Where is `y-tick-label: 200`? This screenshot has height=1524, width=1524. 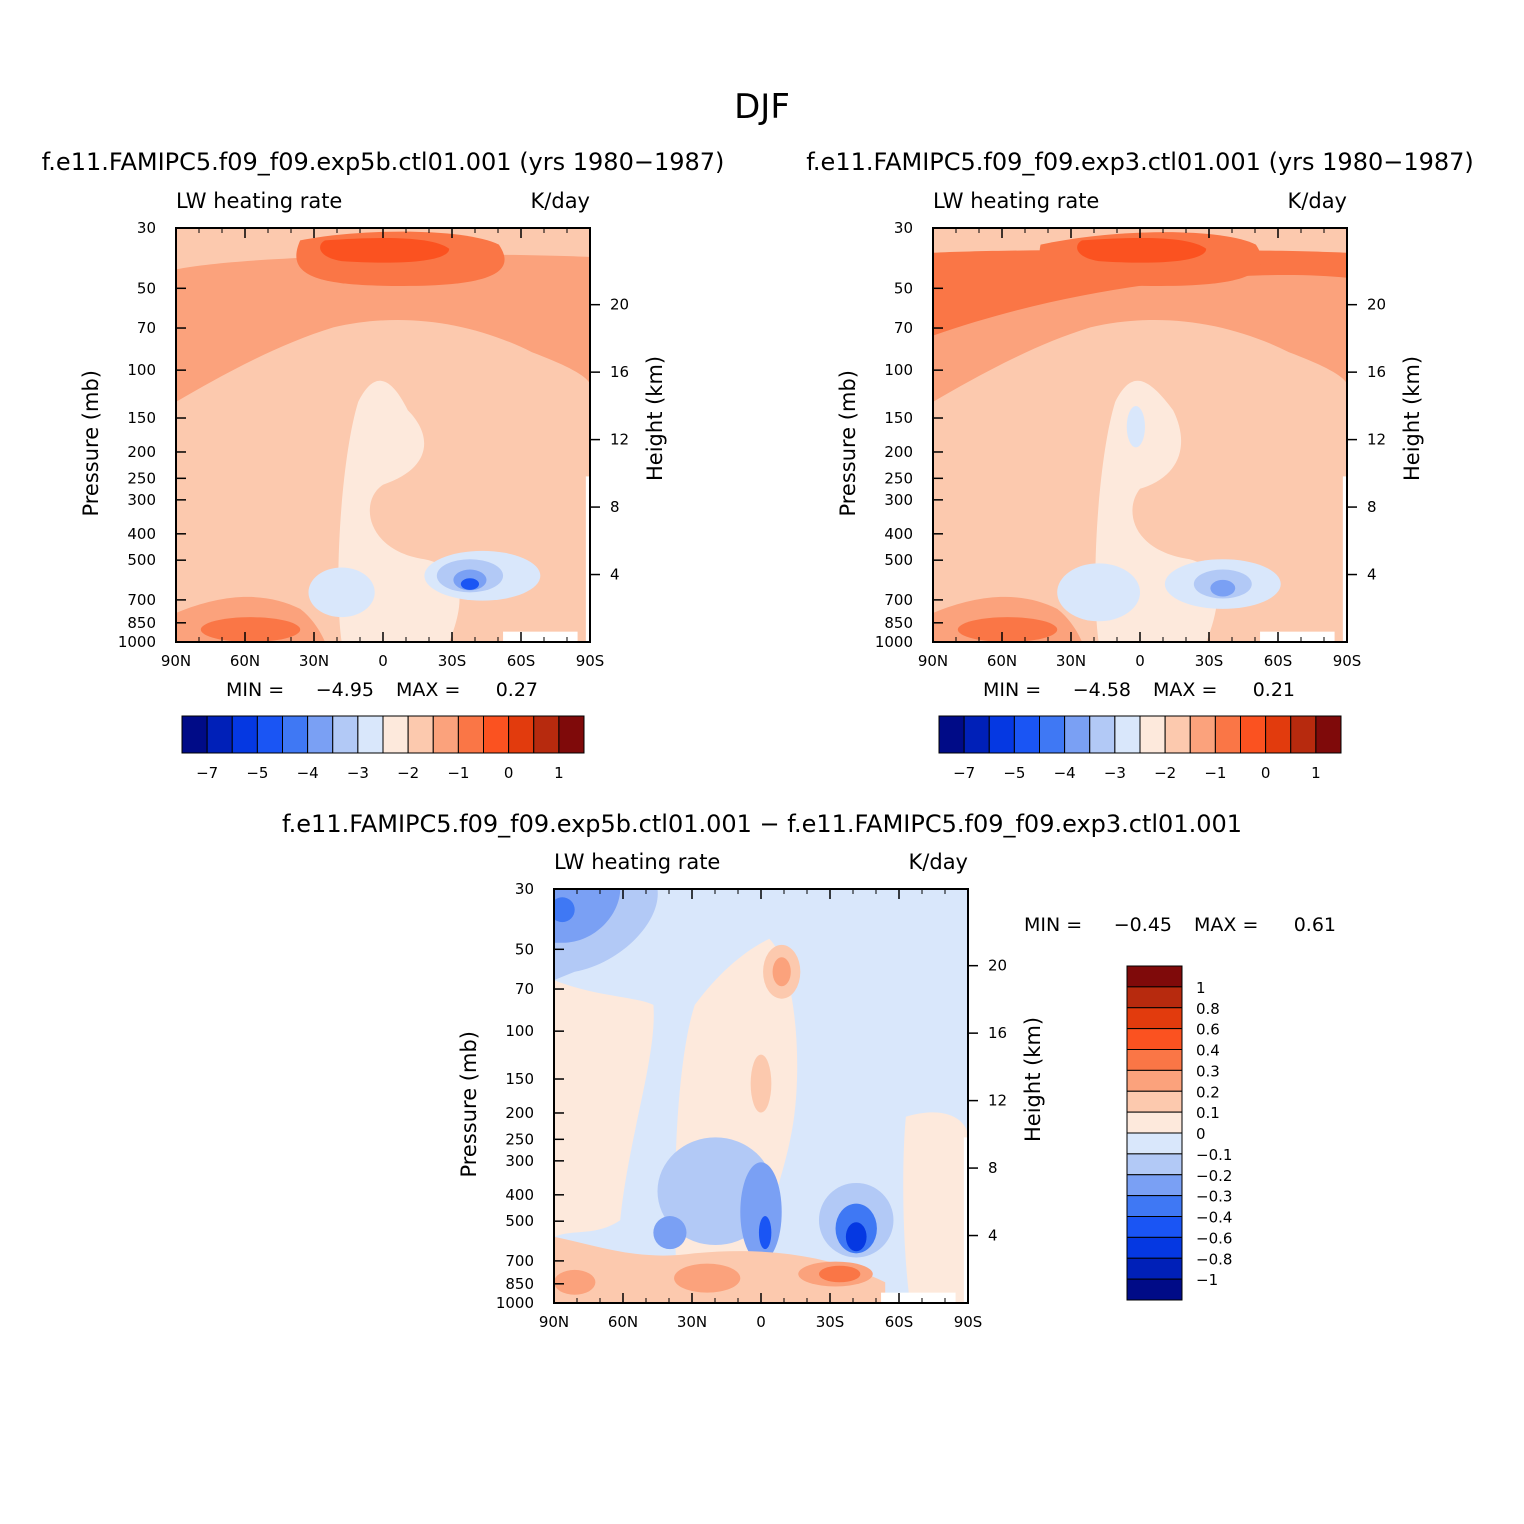 y-tick-label: 200 is located at coordinates (519, 1113).